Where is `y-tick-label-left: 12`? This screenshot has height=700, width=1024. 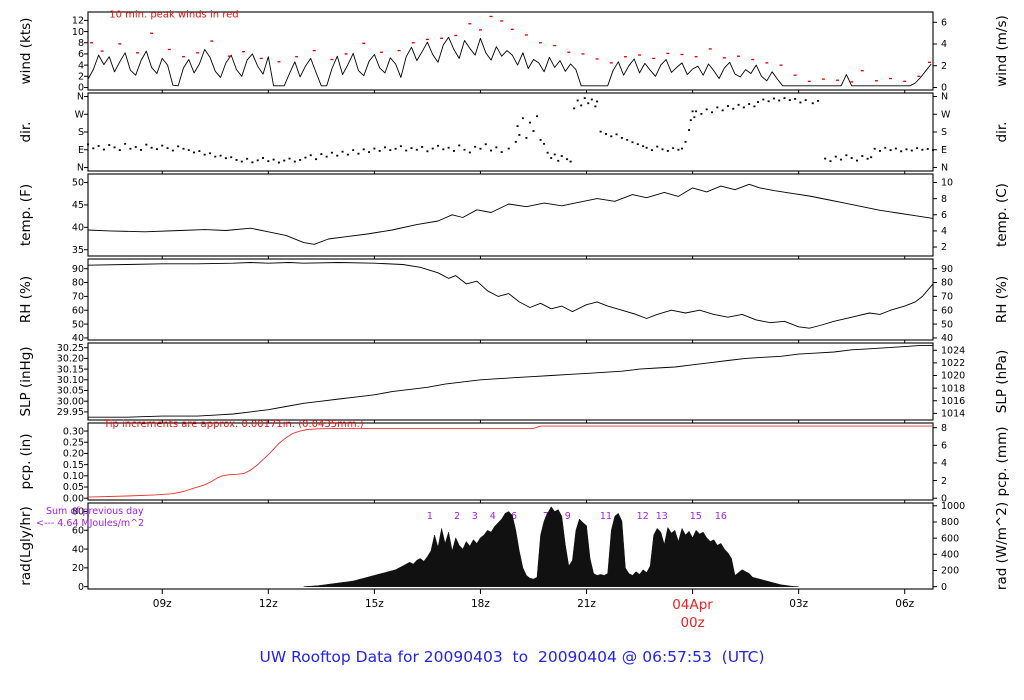 y-tick-label-left: 12 is located at coordinates (78, 21).